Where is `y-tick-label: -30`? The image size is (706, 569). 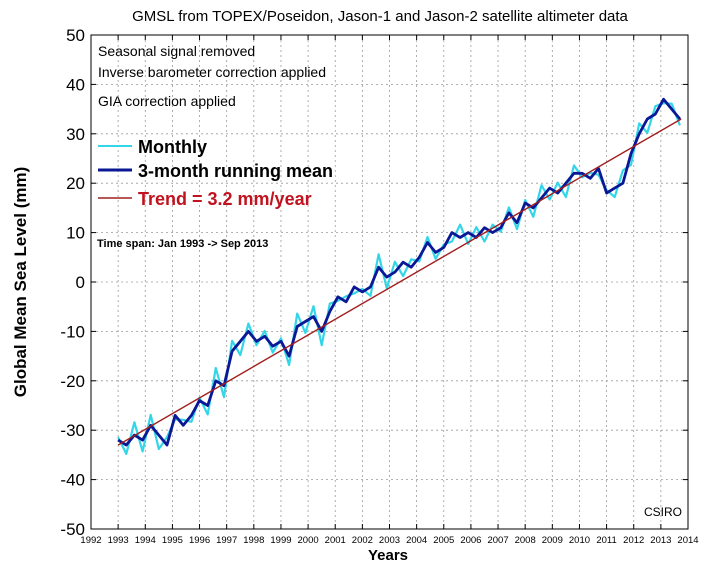 y-tick-label: -30 is located at coordinates (72, 430).